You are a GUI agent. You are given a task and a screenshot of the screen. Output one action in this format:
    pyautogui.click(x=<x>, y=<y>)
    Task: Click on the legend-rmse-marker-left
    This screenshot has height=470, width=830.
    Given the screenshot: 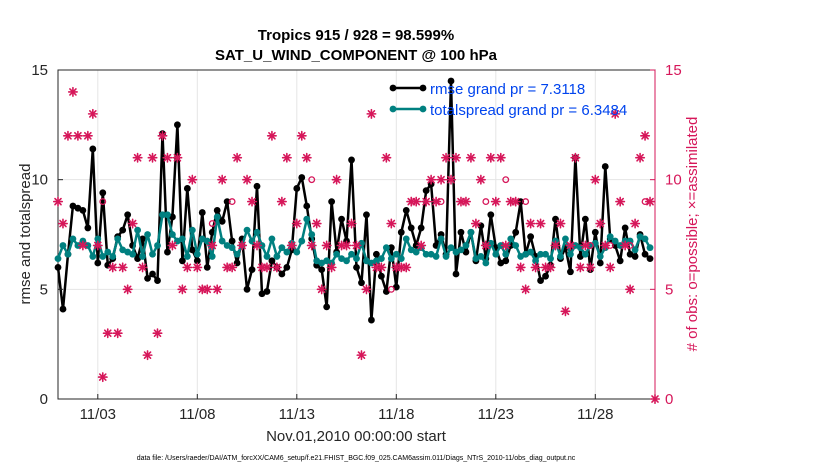 What is the action you would take?
    pyautogui.click(x=393, y=88)
    